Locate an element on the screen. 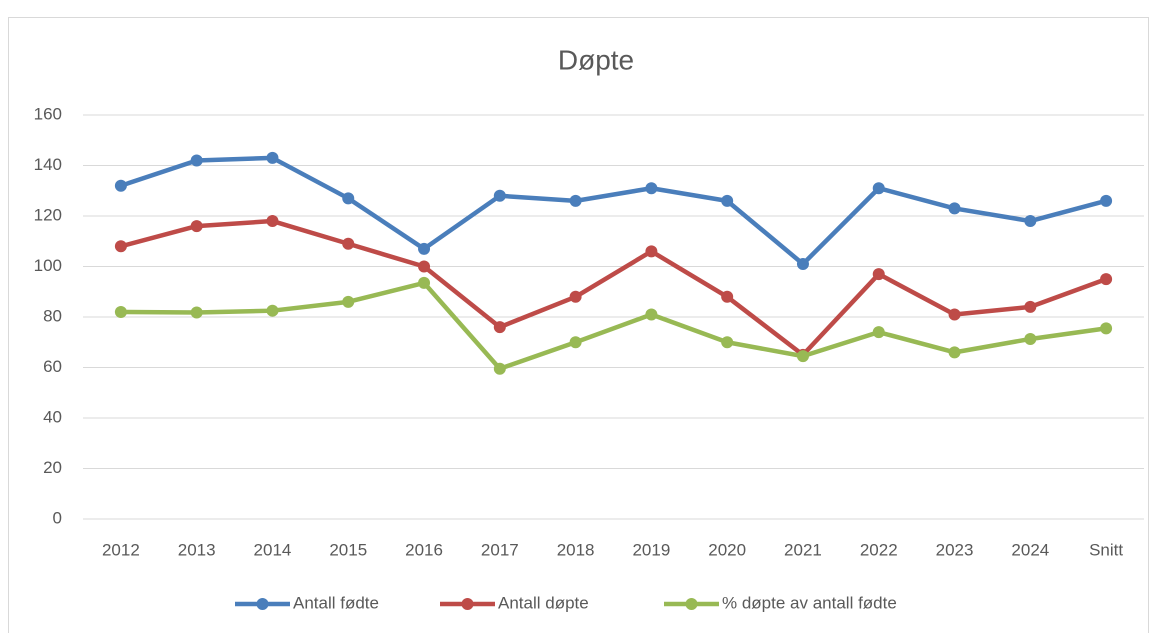  y-tick-label: 100 is located at coordinates (48, 265).